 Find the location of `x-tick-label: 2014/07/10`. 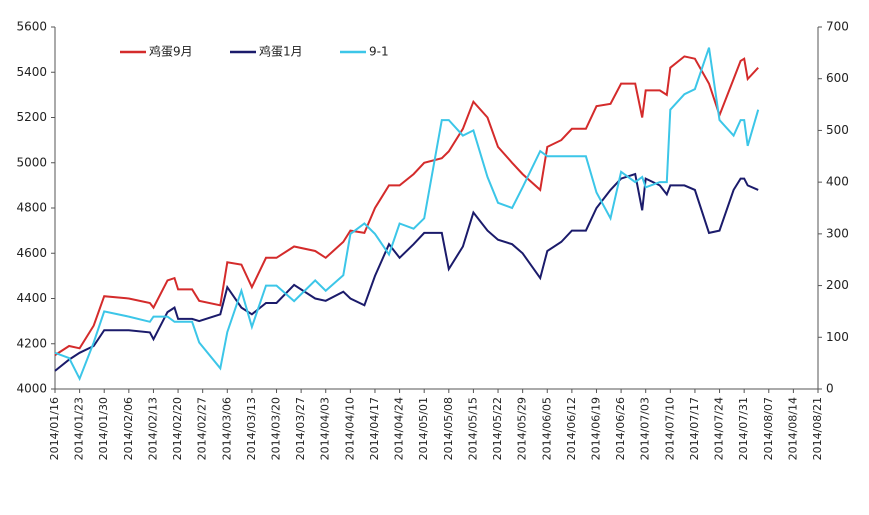

x-tick-label: 2014/07/10 is located at coordinates (669, 428).